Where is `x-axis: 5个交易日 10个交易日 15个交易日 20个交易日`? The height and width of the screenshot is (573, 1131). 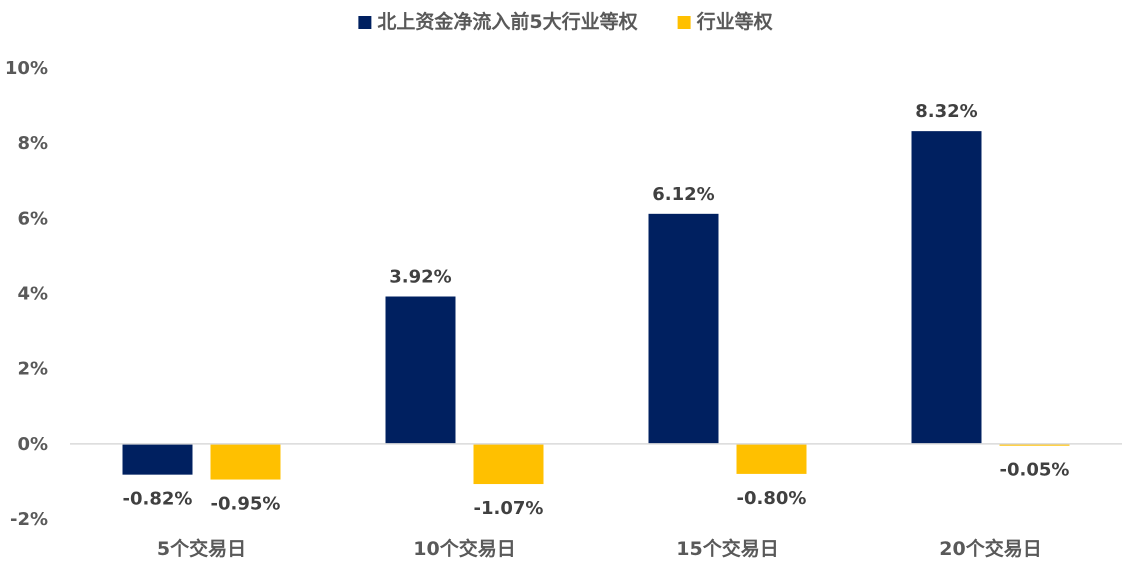
x-axis: 5个交易日 10个交易日 15个交易日 20个交易日 is located at coordinates (599, 548).